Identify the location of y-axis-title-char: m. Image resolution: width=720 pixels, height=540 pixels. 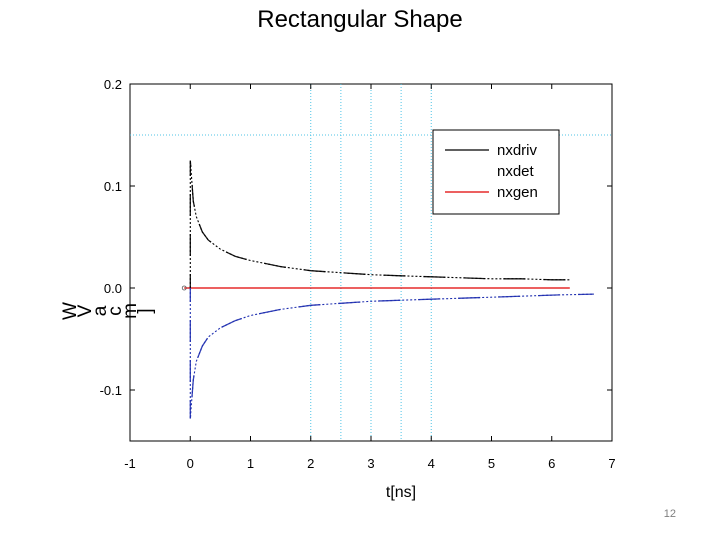
(130, 311).